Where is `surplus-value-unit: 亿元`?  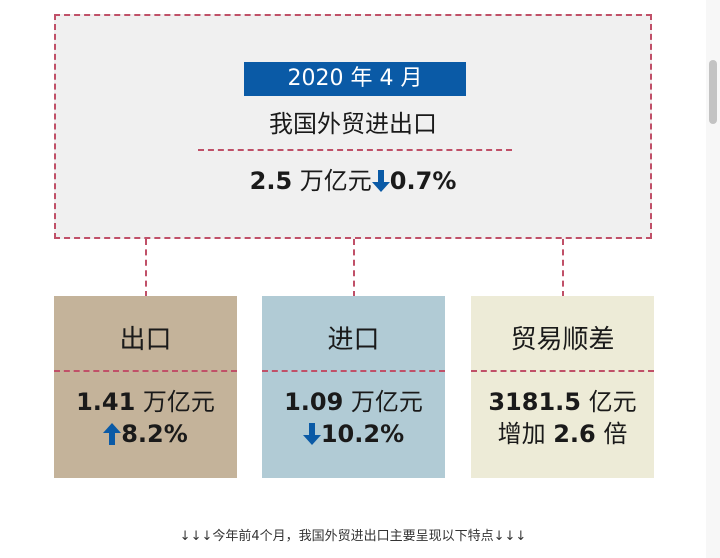 surplus-value-unit: 亿元 is located at coordinates (612, 402).